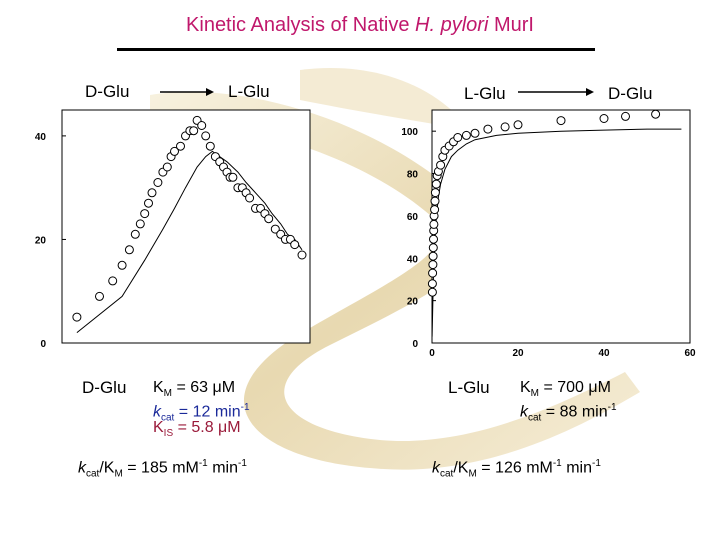 The width and height of the screenshot is (720, 540). What do you see at coordinates (485, 93) in the screenshot?
I see `right-reaction-from: L-Glu` at bounding box center [485, 93].